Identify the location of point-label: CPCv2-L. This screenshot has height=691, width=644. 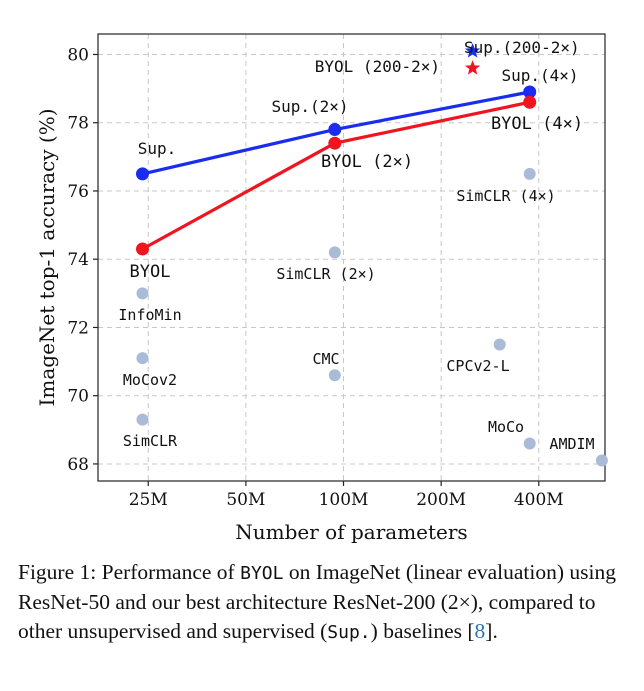
(477, 366).